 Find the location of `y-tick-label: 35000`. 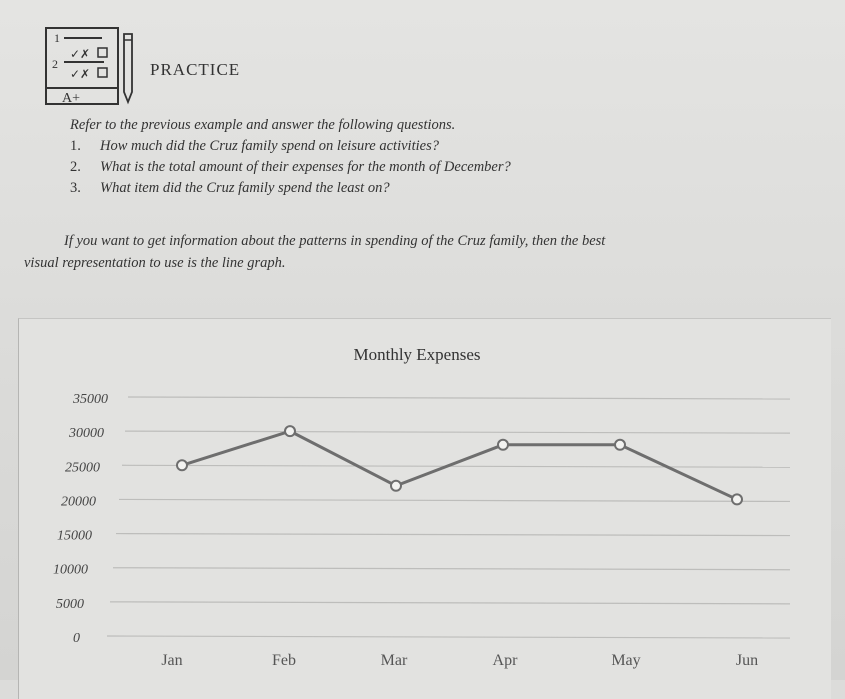

y-tick-label: 35000 is located at coordinates (90, 399).